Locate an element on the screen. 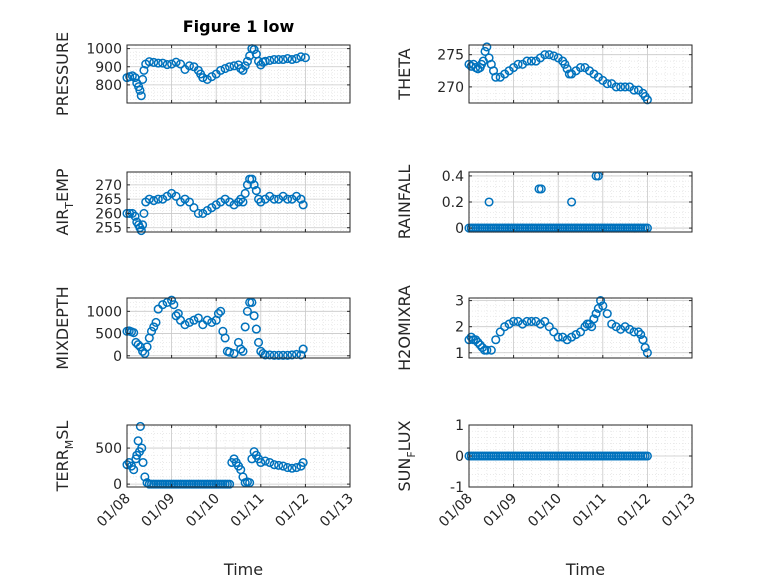  subplot-2: 270 275 THETA is located at coordinates (544, 73).